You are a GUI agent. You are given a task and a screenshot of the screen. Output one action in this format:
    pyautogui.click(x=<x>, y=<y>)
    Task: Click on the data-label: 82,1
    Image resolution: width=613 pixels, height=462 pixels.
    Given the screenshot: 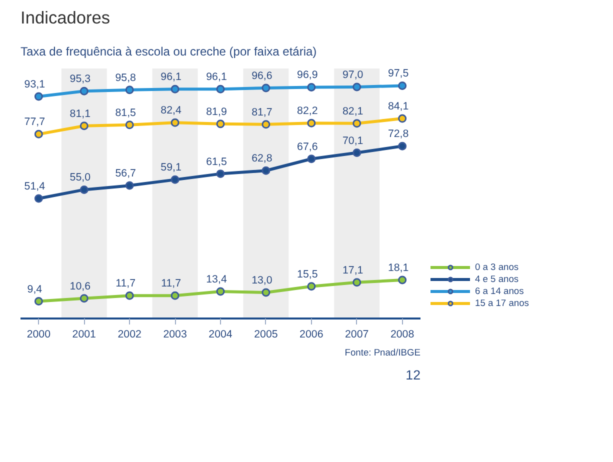 What is the action you would take?
    pyautogui.click(x=353, y=111)
    